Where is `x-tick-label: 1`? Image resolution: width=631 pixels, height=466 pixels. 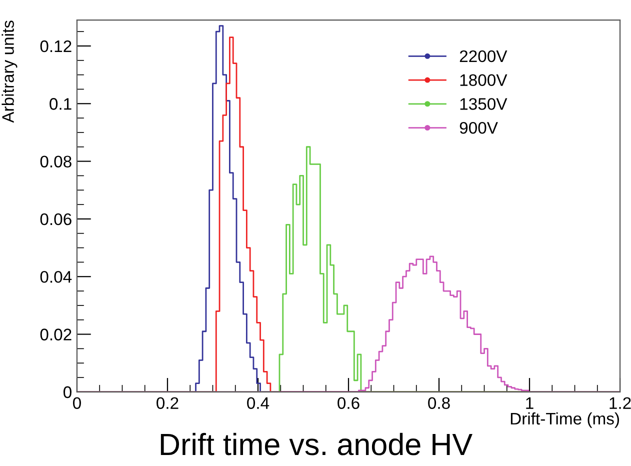
x-tick-label: 1 is located at coordinates (530, 403).